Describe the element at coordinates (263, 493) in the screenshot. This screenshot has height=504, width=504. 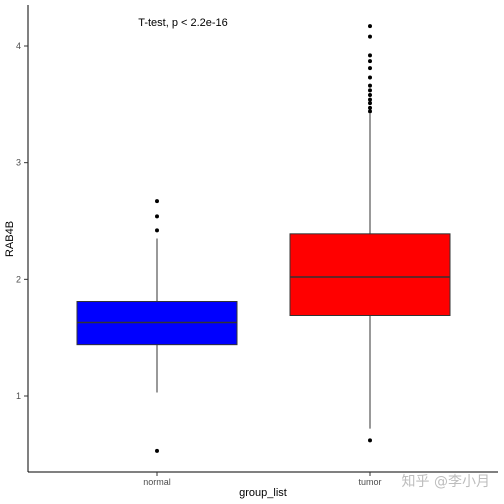
I see `x-axis-title: group_list` at that location.